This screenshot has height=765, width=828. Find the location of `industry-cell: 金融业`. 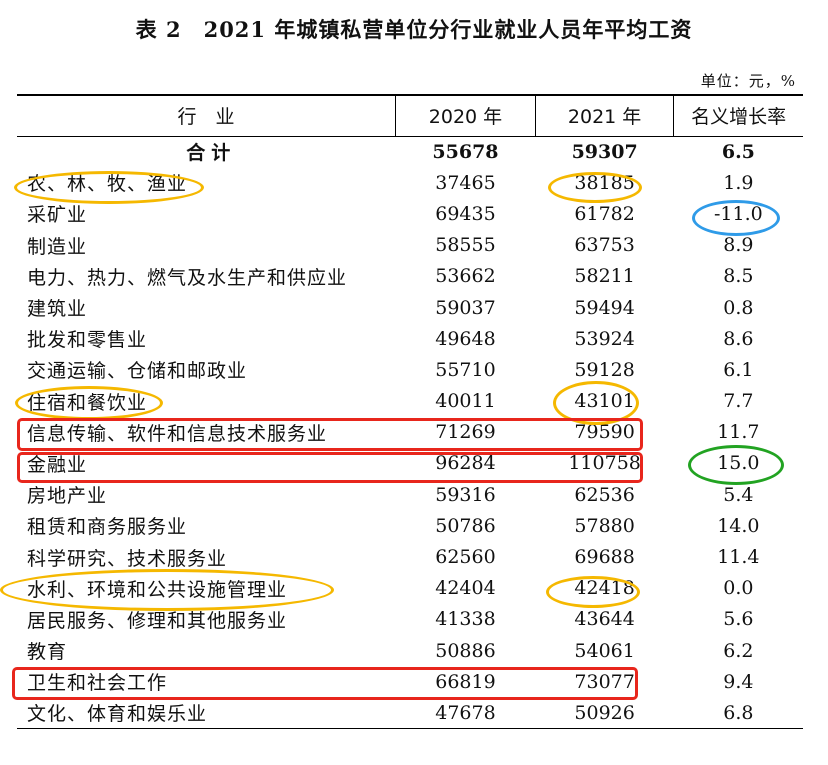

industry-cell: 金融业 is located at coordinates (57, 464).